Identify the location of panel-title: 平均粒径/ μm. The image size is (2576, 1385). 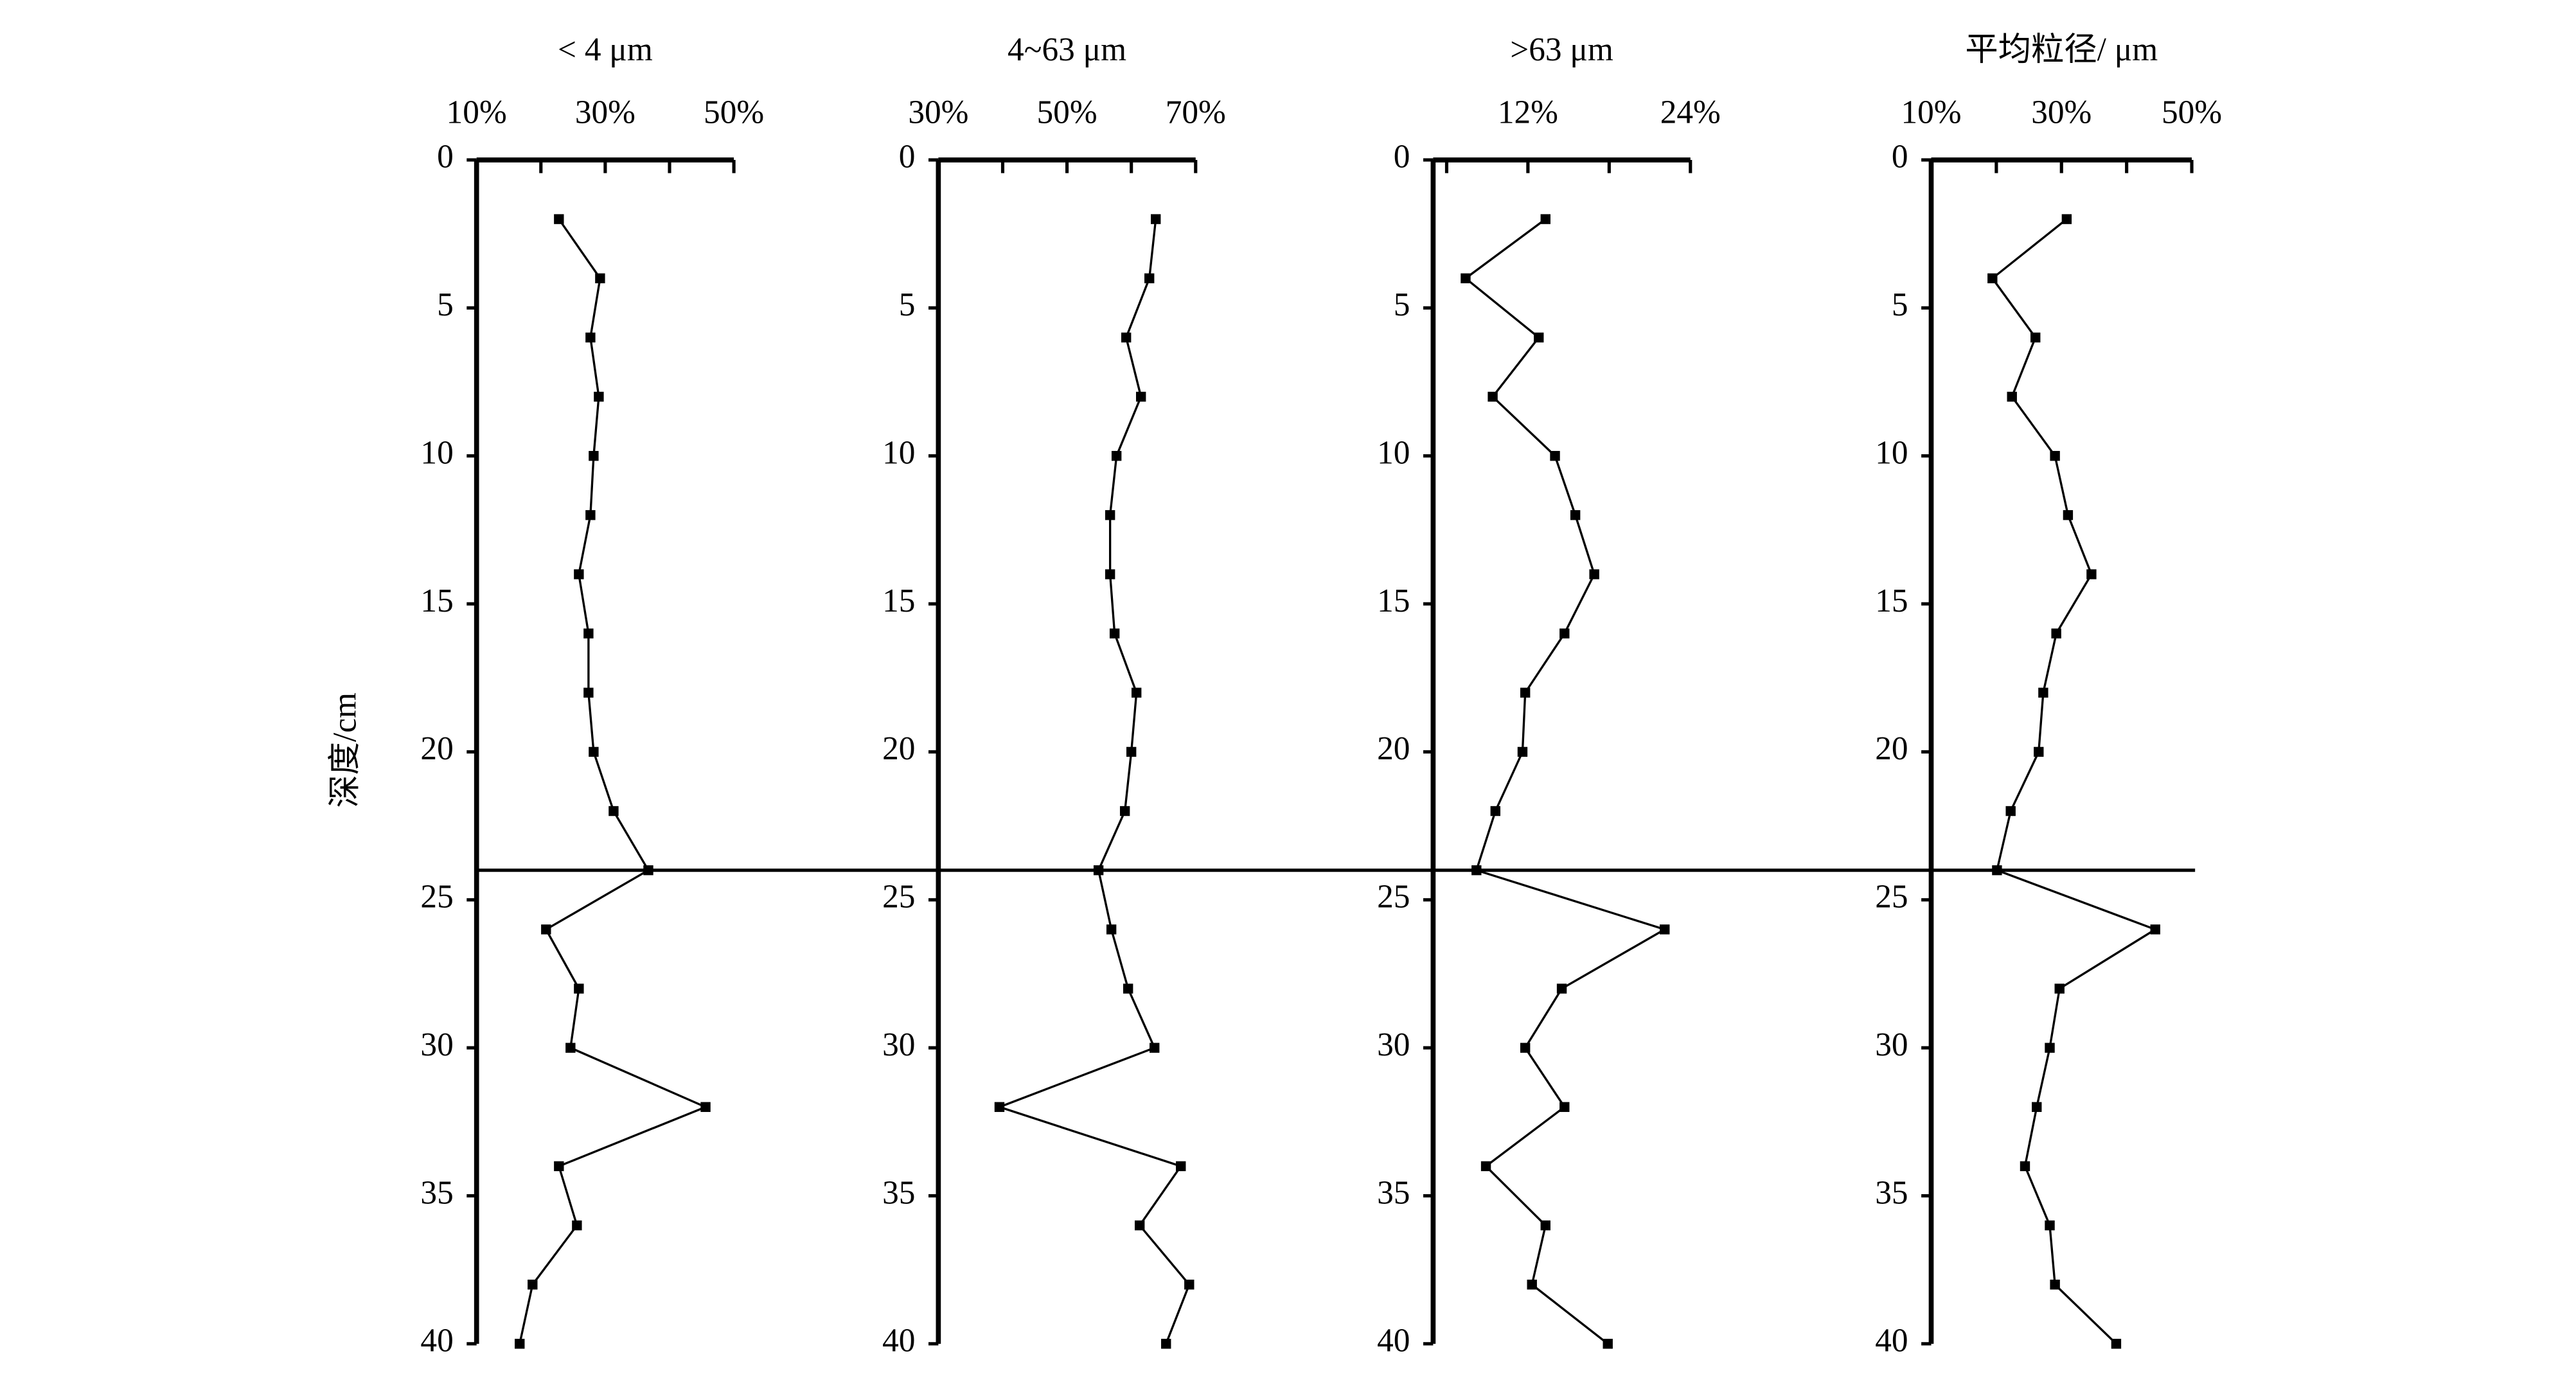
(2062, 49).